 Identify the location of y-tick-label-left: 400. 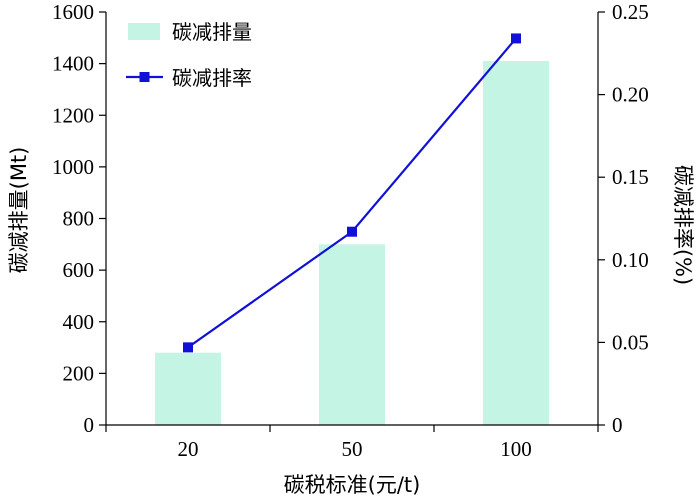
(79, 322).